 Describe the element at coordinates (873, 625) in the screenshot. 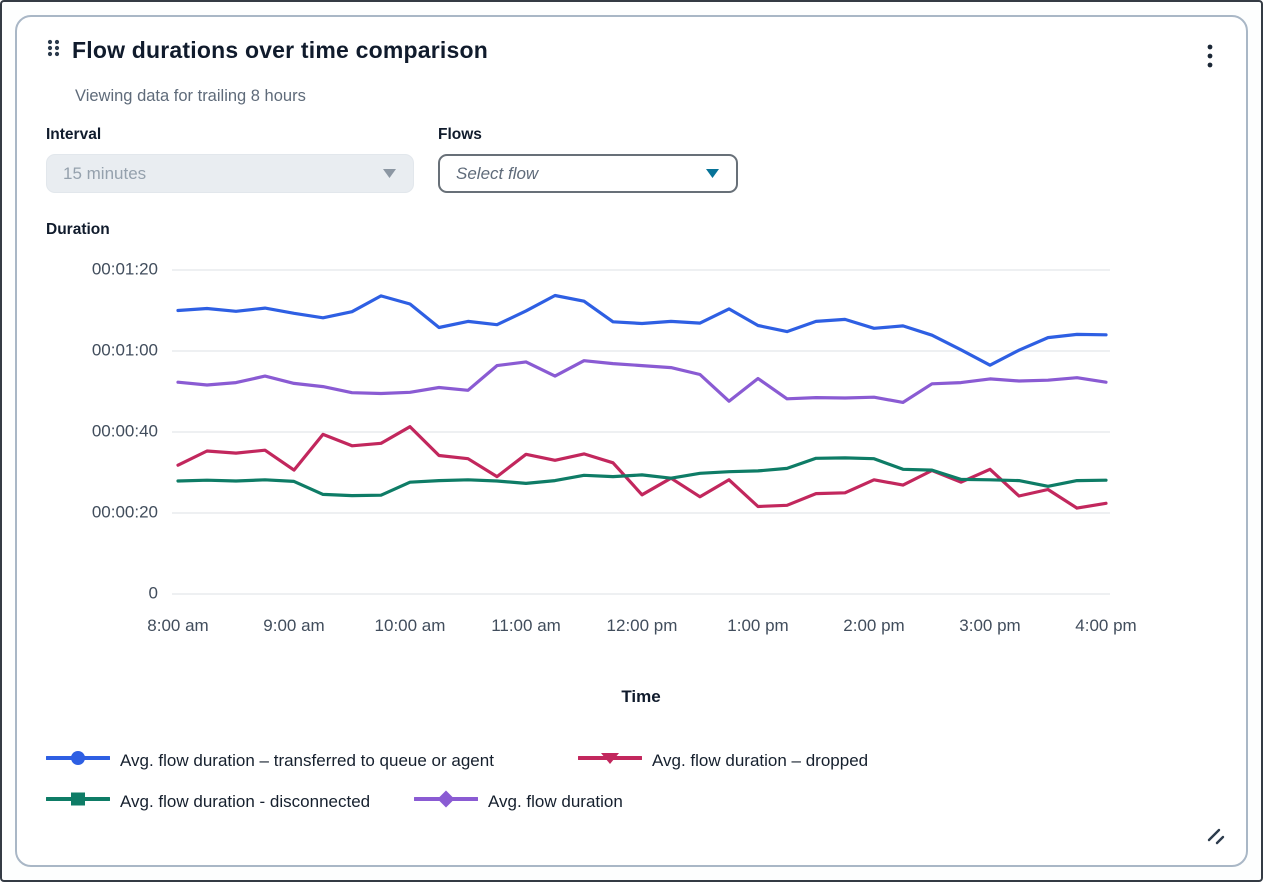

I see `svg-text: 2:00 pm` at that location.